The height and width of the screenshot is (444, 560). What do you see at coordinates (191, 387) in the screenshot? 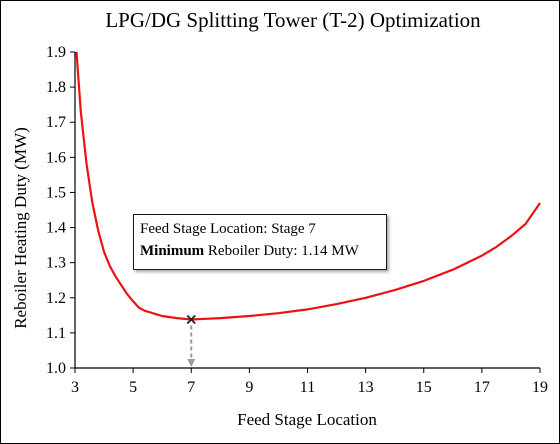
I see `x-tick-label: 7` at bounding box center [191, 387].